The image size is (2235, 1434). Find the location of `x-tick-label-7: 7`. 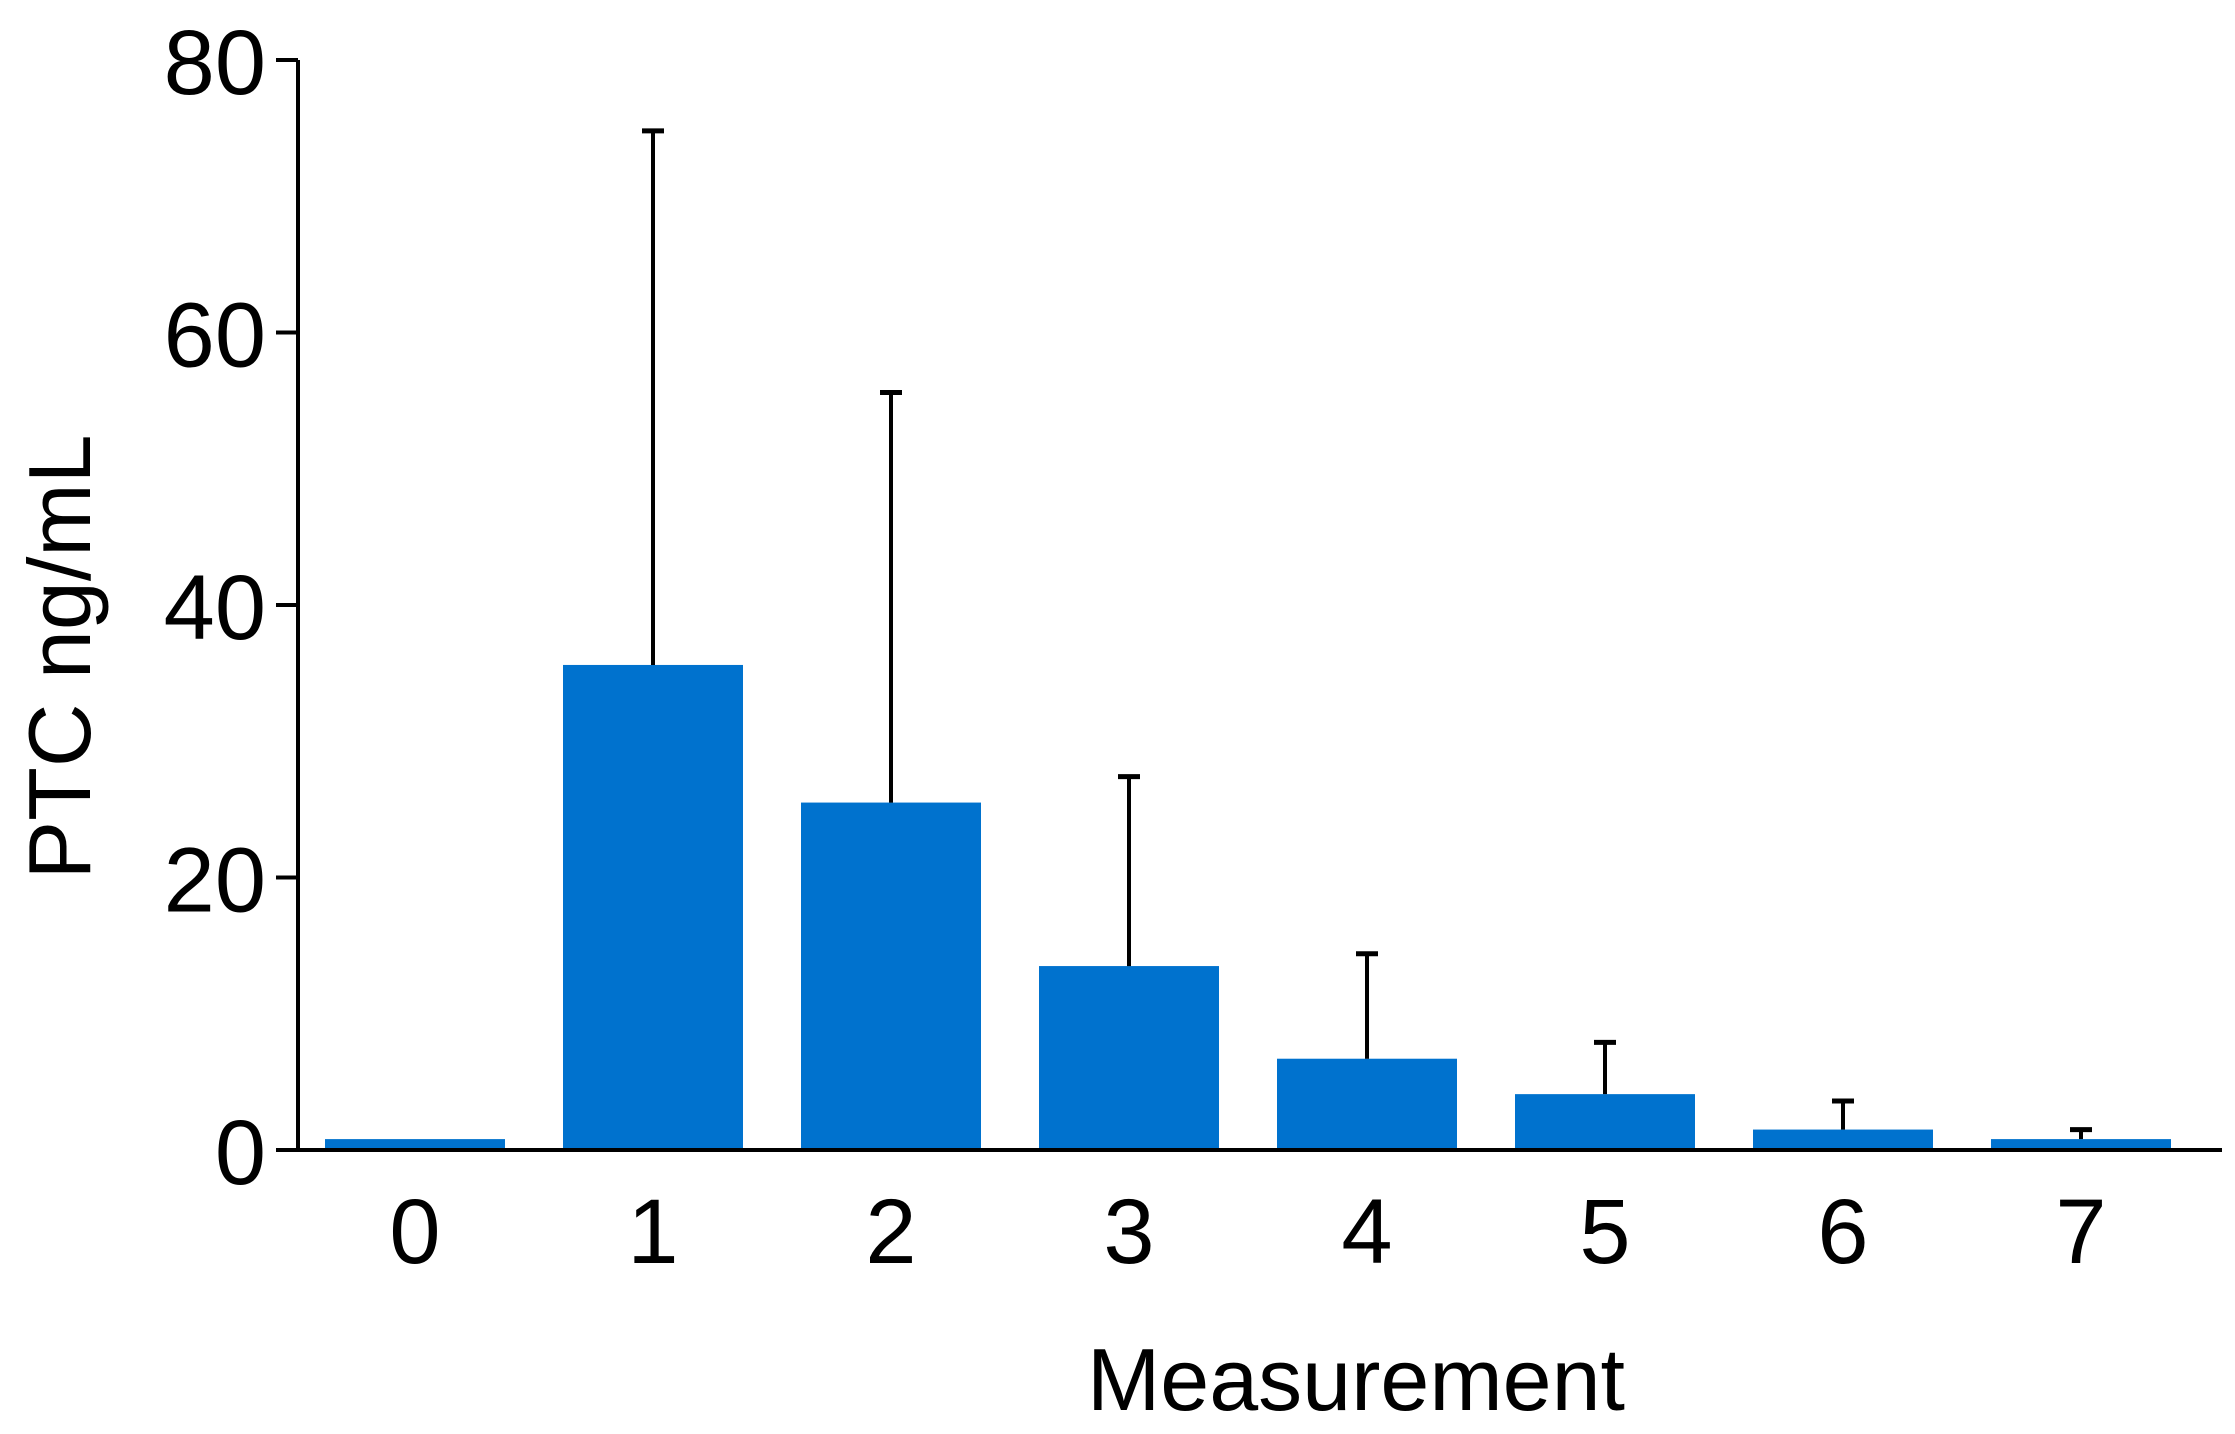

x-tick-label-7: 7 is located at coordinates (2080, 1232).